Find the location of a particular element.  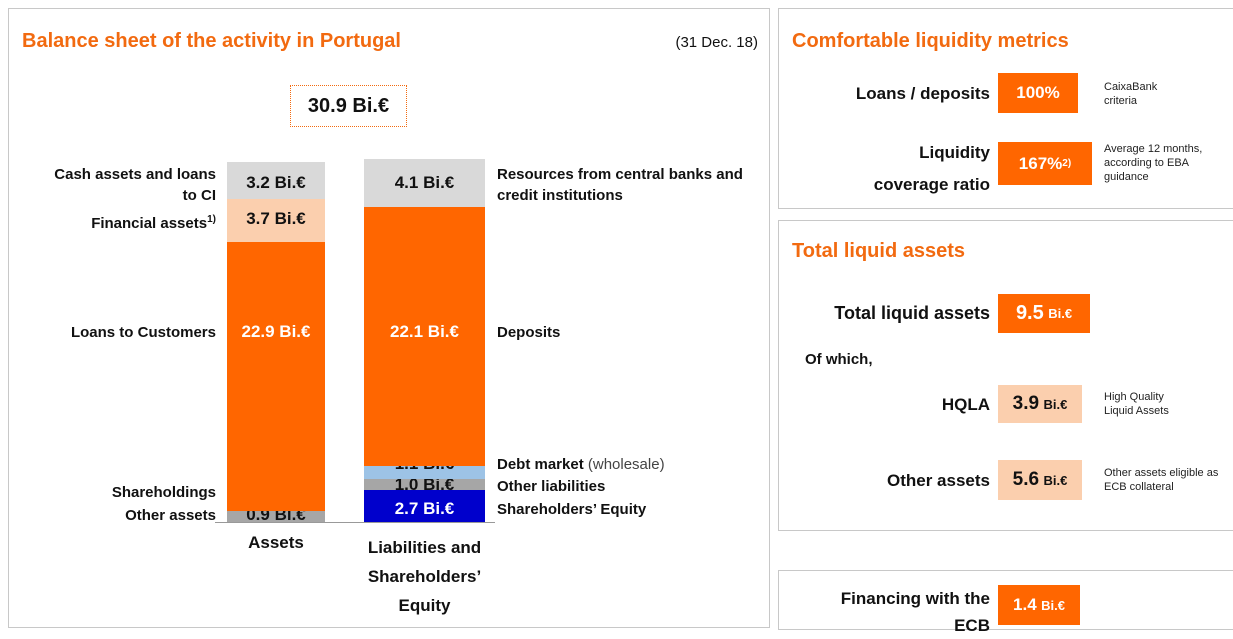

name: Shareholders’ Equity is located at coordinates (572, 509).